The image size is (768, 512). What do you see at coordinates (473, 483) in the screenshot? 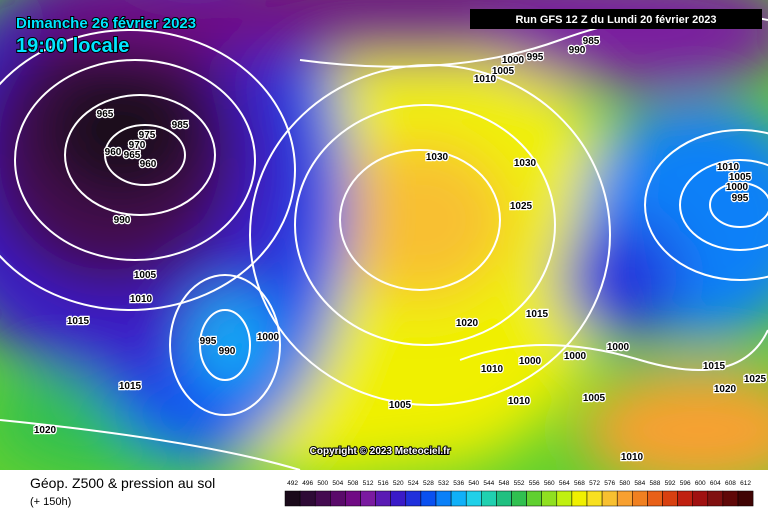
I see `scale-label: 540` at bounding box center [473, 483].